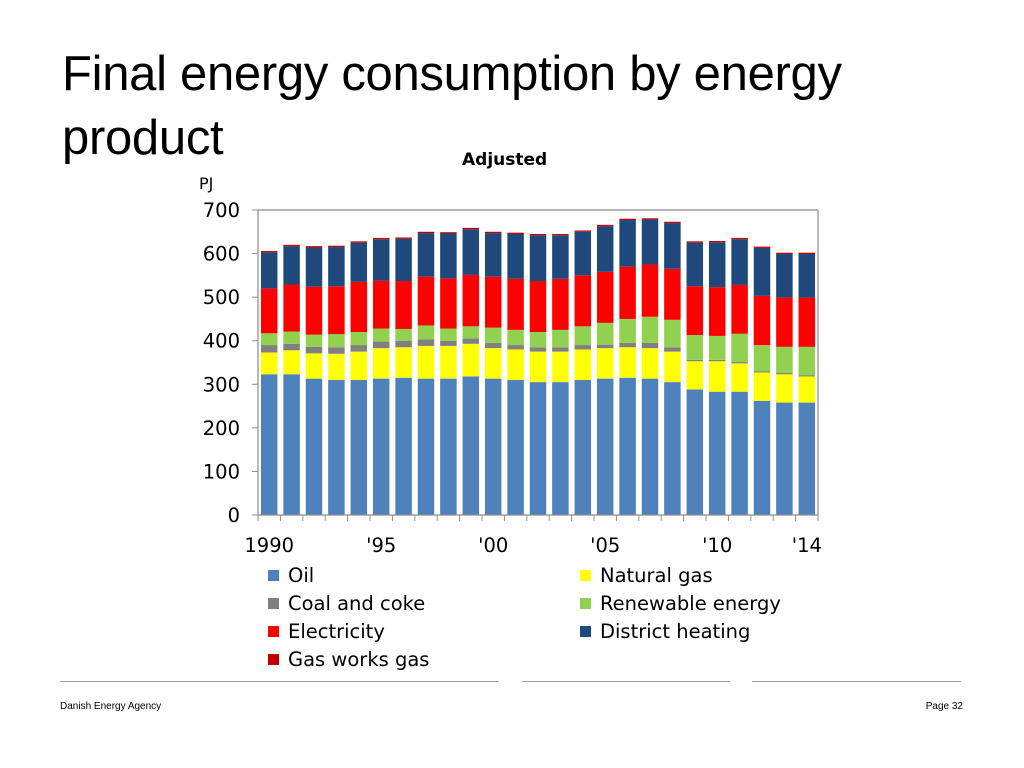 Image resolution: width=1024 pixels, height=768 pixels. I want to click on x-tick-label: '10, so click(717, 545).